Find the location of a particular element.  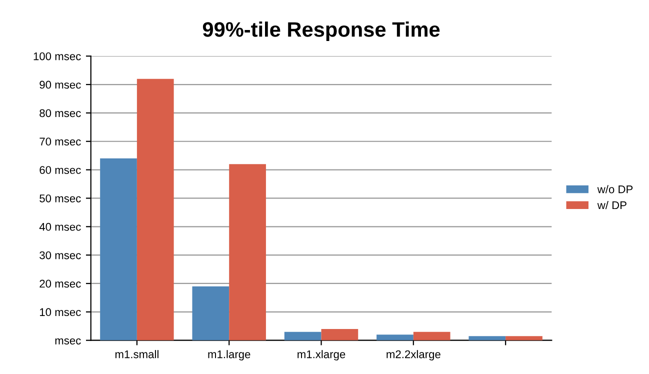

y-tick-label: 80 msec is located at coordinates (60, 113).